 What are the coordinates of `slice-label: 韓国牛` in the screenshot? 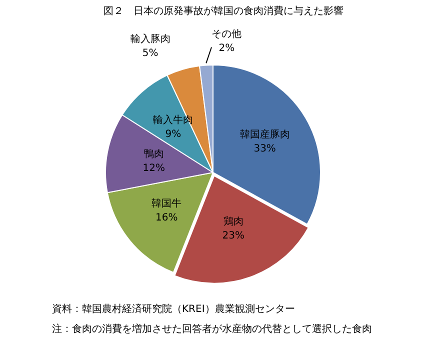 It's located at (167, 203).